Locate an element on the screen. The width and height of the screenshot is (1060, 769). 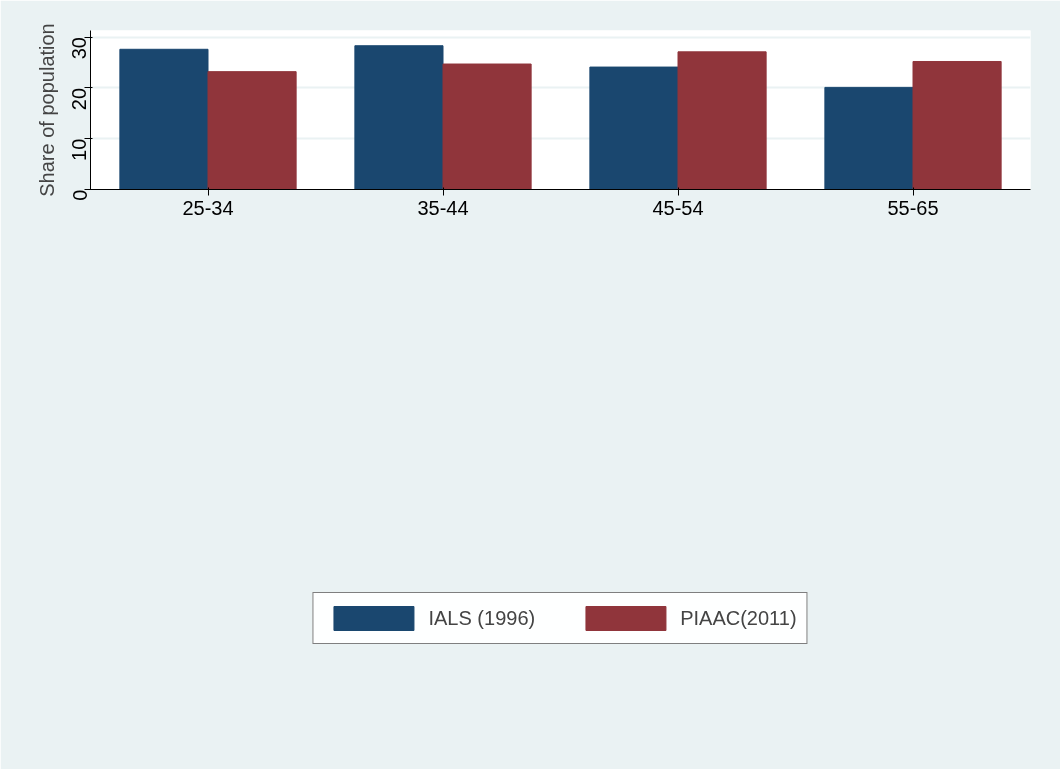
x-tick-label: 35-44 is located at coordinates (443, 207).